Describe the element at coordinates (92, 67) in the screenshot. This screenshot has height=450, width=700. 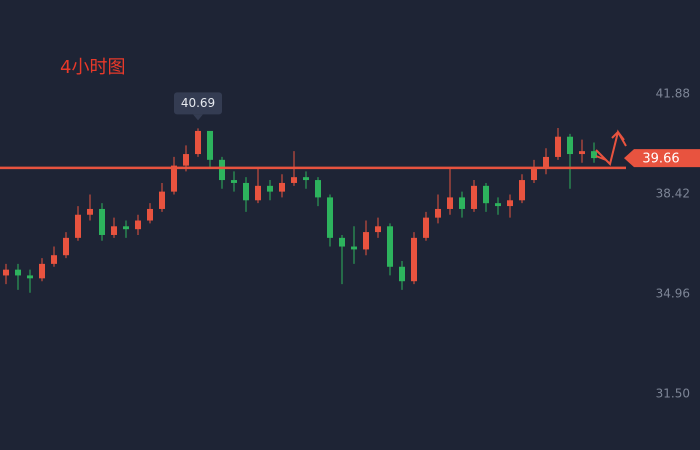
I see `chart-title: 4小时图` at that location.